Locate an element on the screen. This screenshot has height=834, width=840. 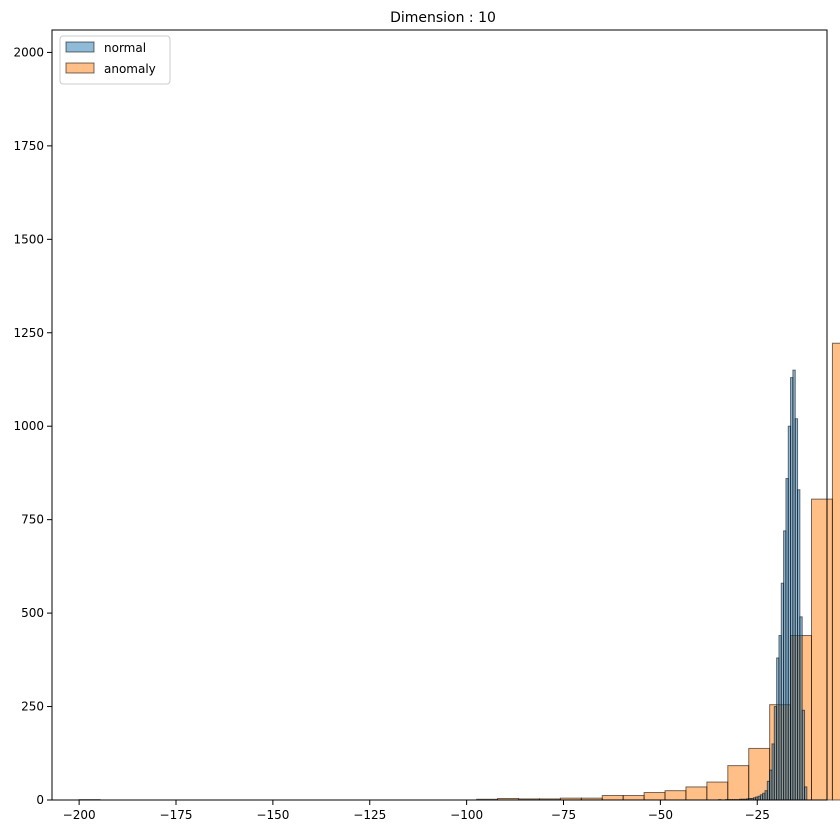
x-tick-label: −125 is located at coordinates (369, 815).